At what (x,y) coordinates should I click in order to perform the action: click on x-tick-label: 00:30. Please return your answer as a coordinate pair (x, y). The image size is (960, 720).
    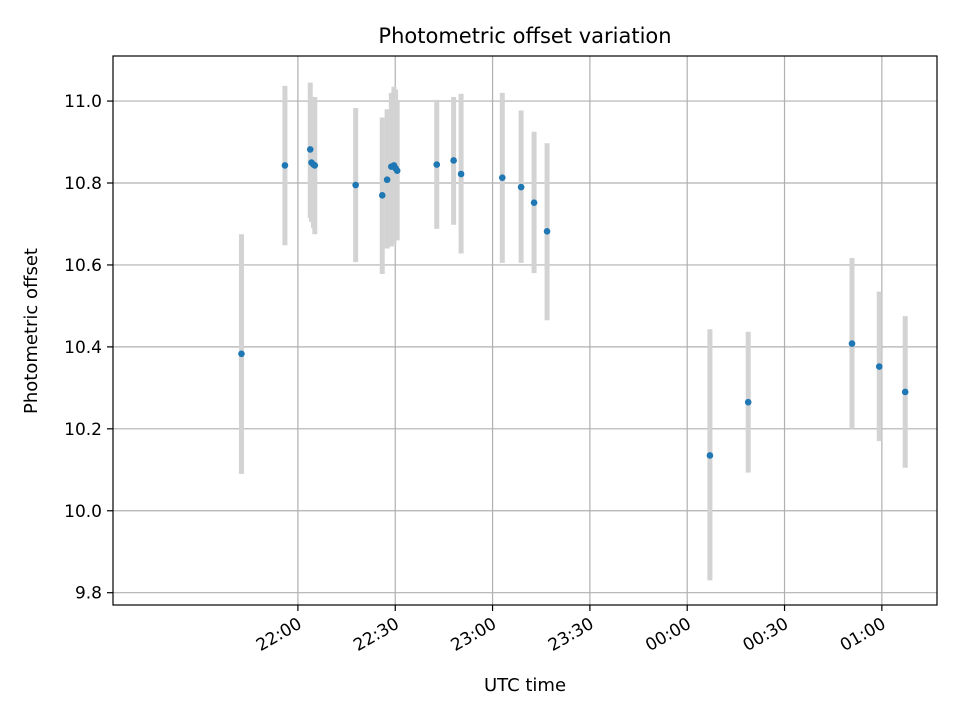
    Looking at the image, I should click on (766, 635).